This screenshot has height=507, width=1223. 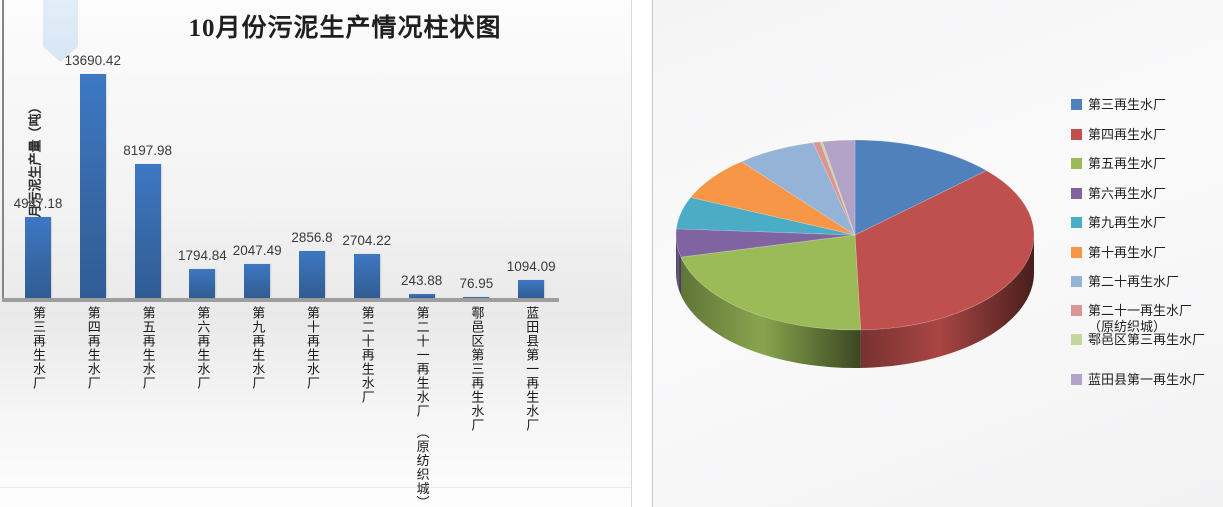 I want to click on bar-value-label: 76.95, so click(x=476, y=283).